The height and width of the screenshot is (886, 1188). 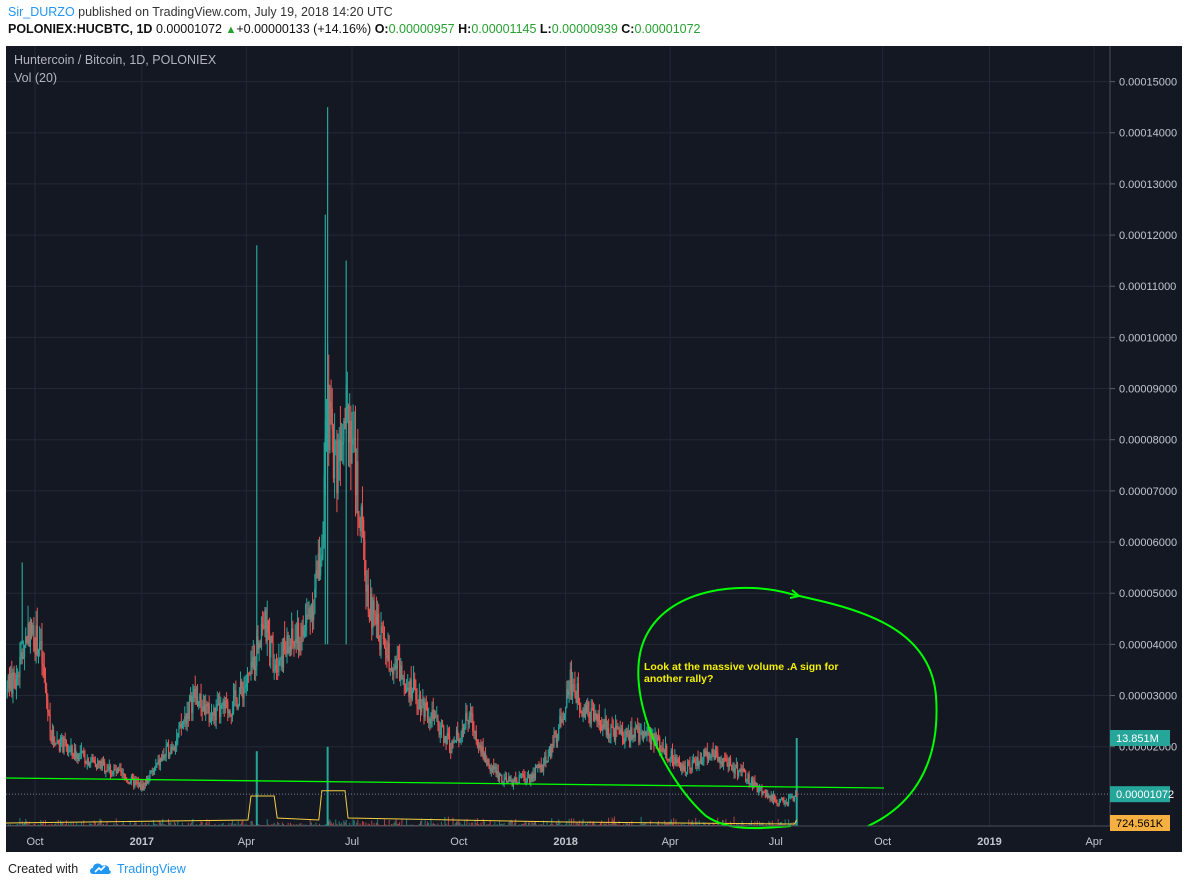 I want to click on author-link: Sir_DURZO, so click(x=41, y=12).